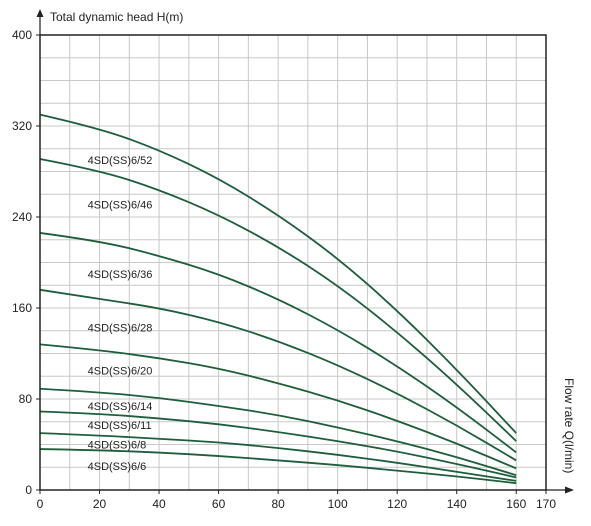 This screenshot has width=591, height=526. I want to click on x-tick-label: 40, so click(159, 504).